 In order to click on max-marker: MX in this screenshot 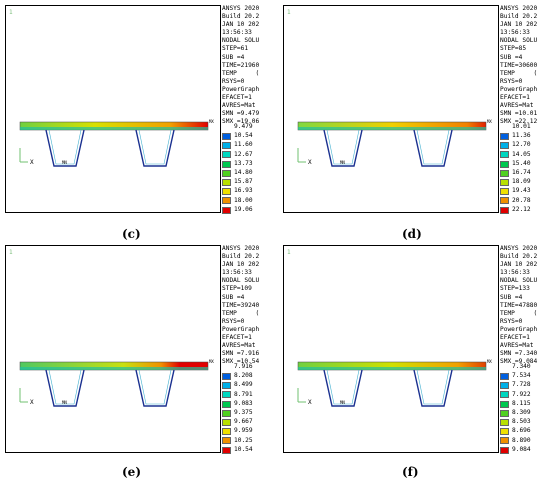, I will do `click(489, 361)`.